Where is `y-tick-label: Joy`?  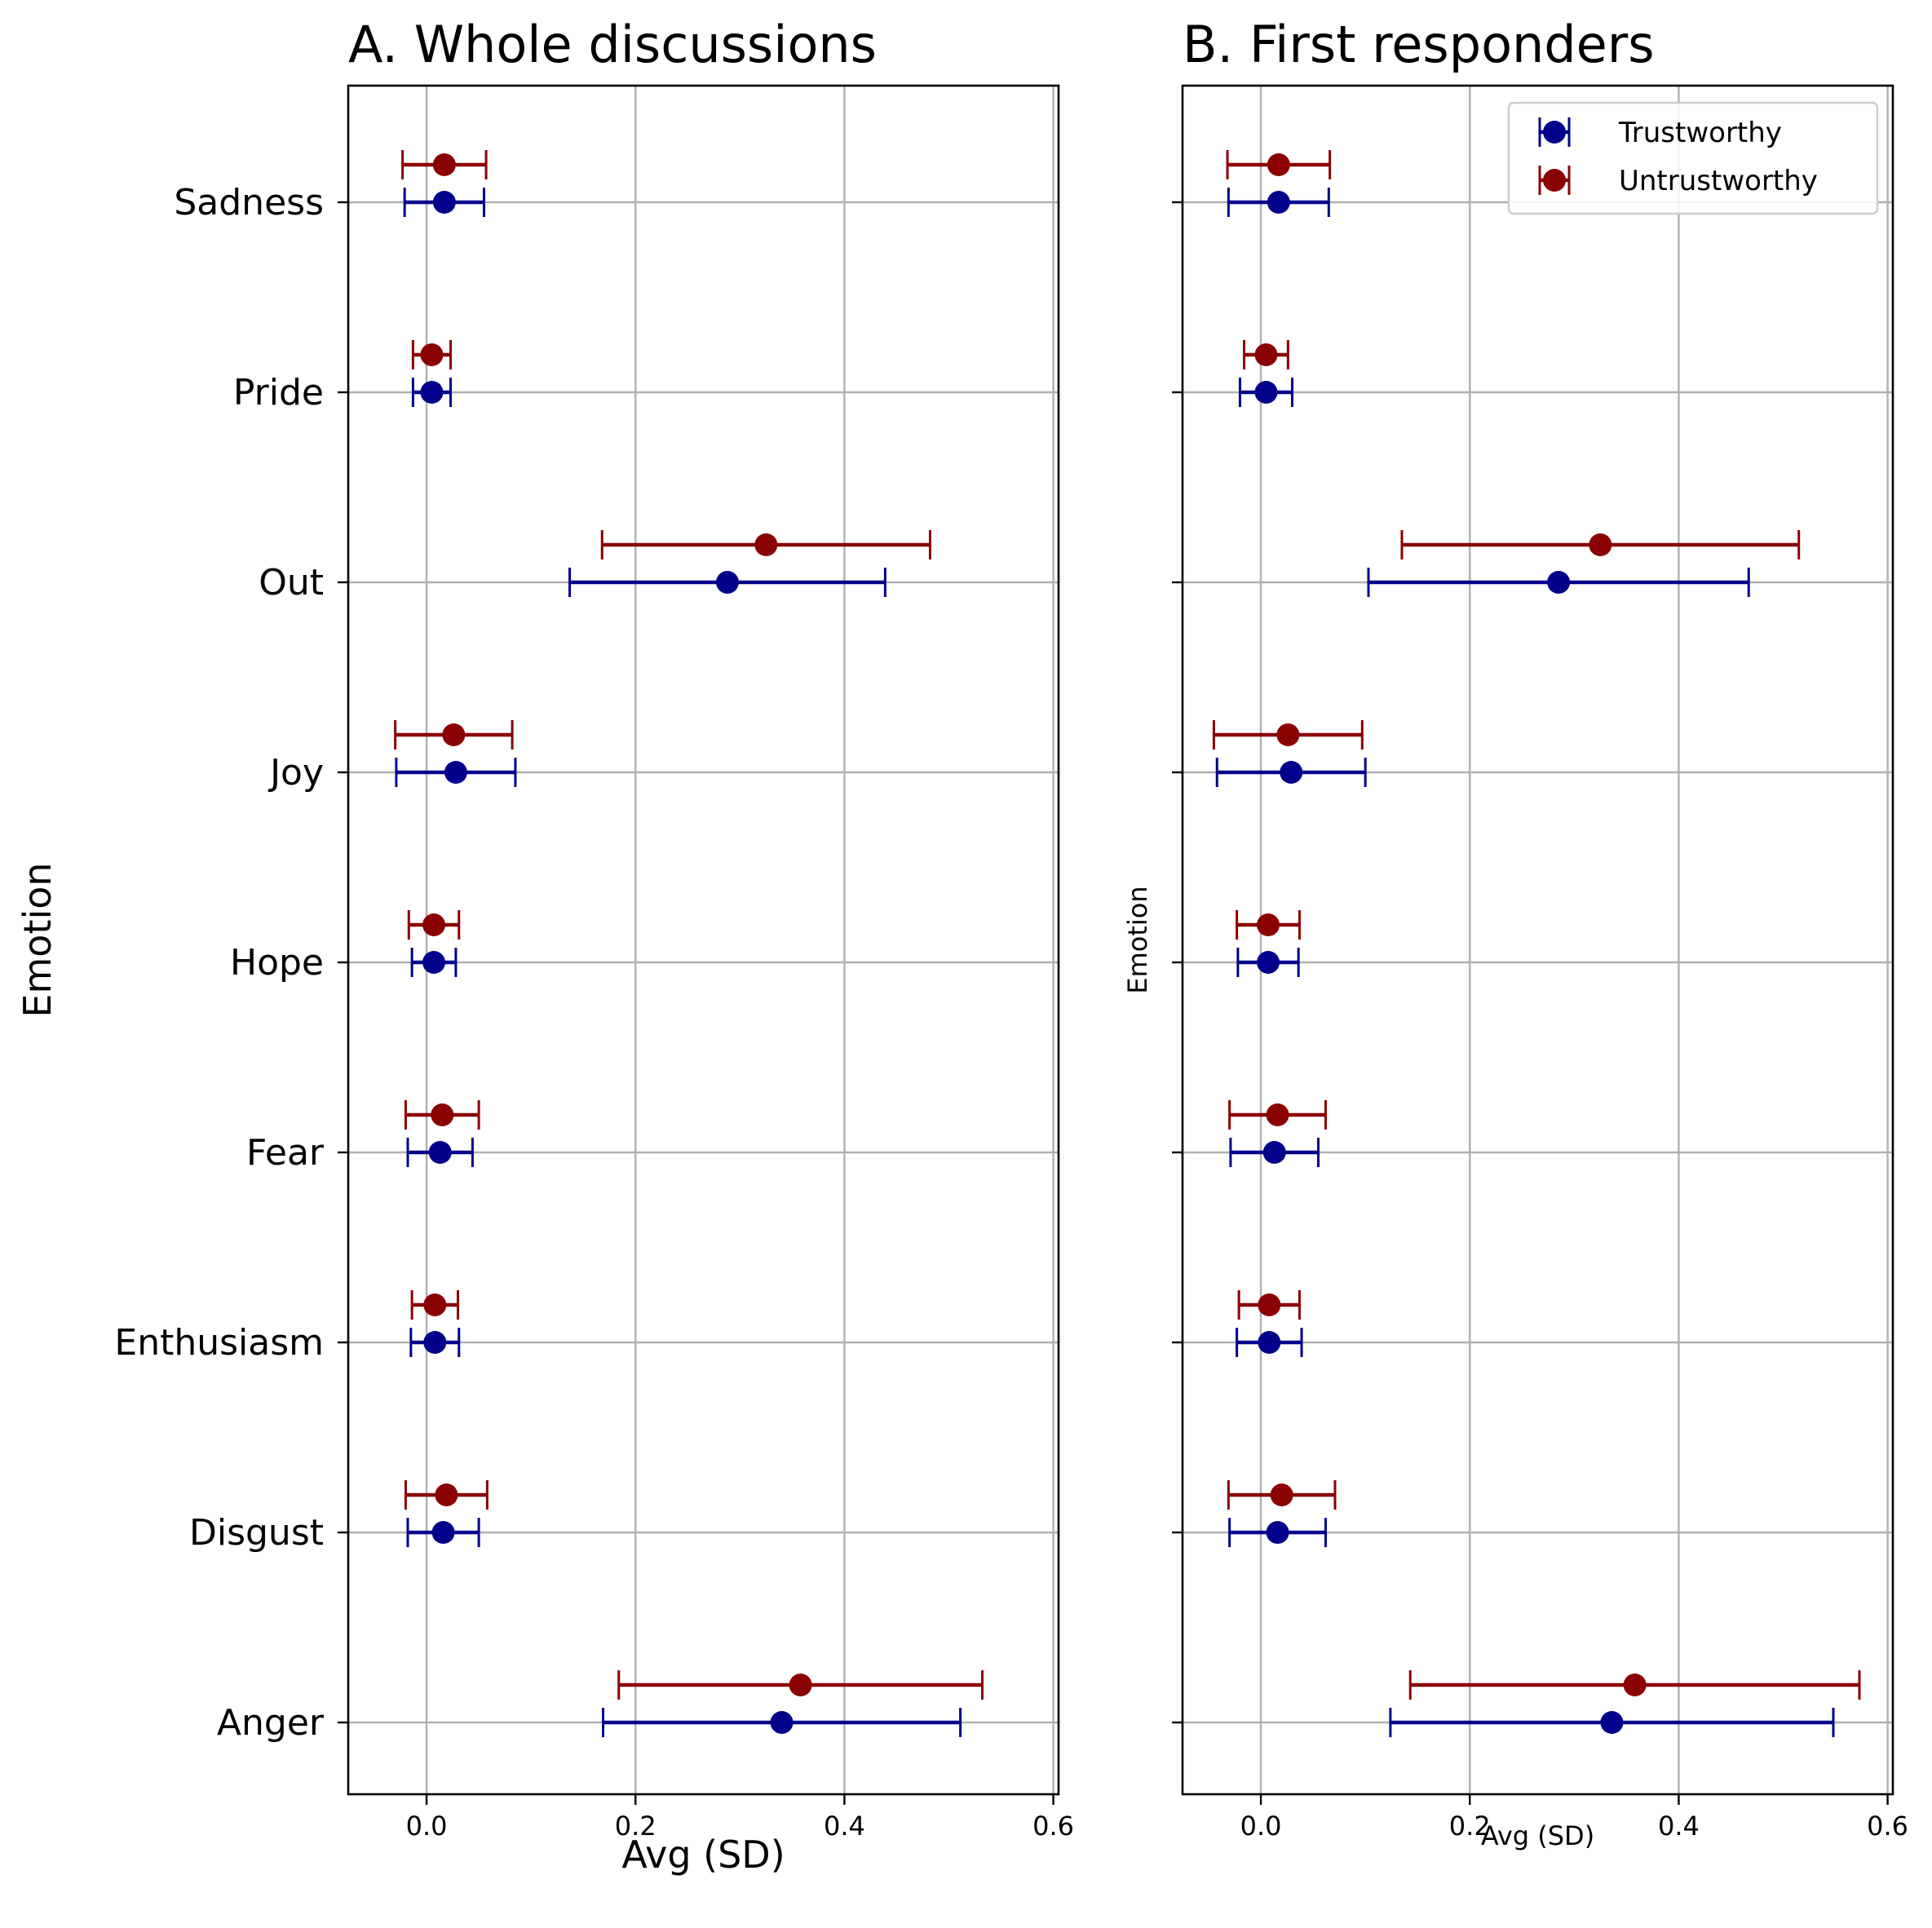 y-tick-label: Joy is located at coordinates (295, 773).